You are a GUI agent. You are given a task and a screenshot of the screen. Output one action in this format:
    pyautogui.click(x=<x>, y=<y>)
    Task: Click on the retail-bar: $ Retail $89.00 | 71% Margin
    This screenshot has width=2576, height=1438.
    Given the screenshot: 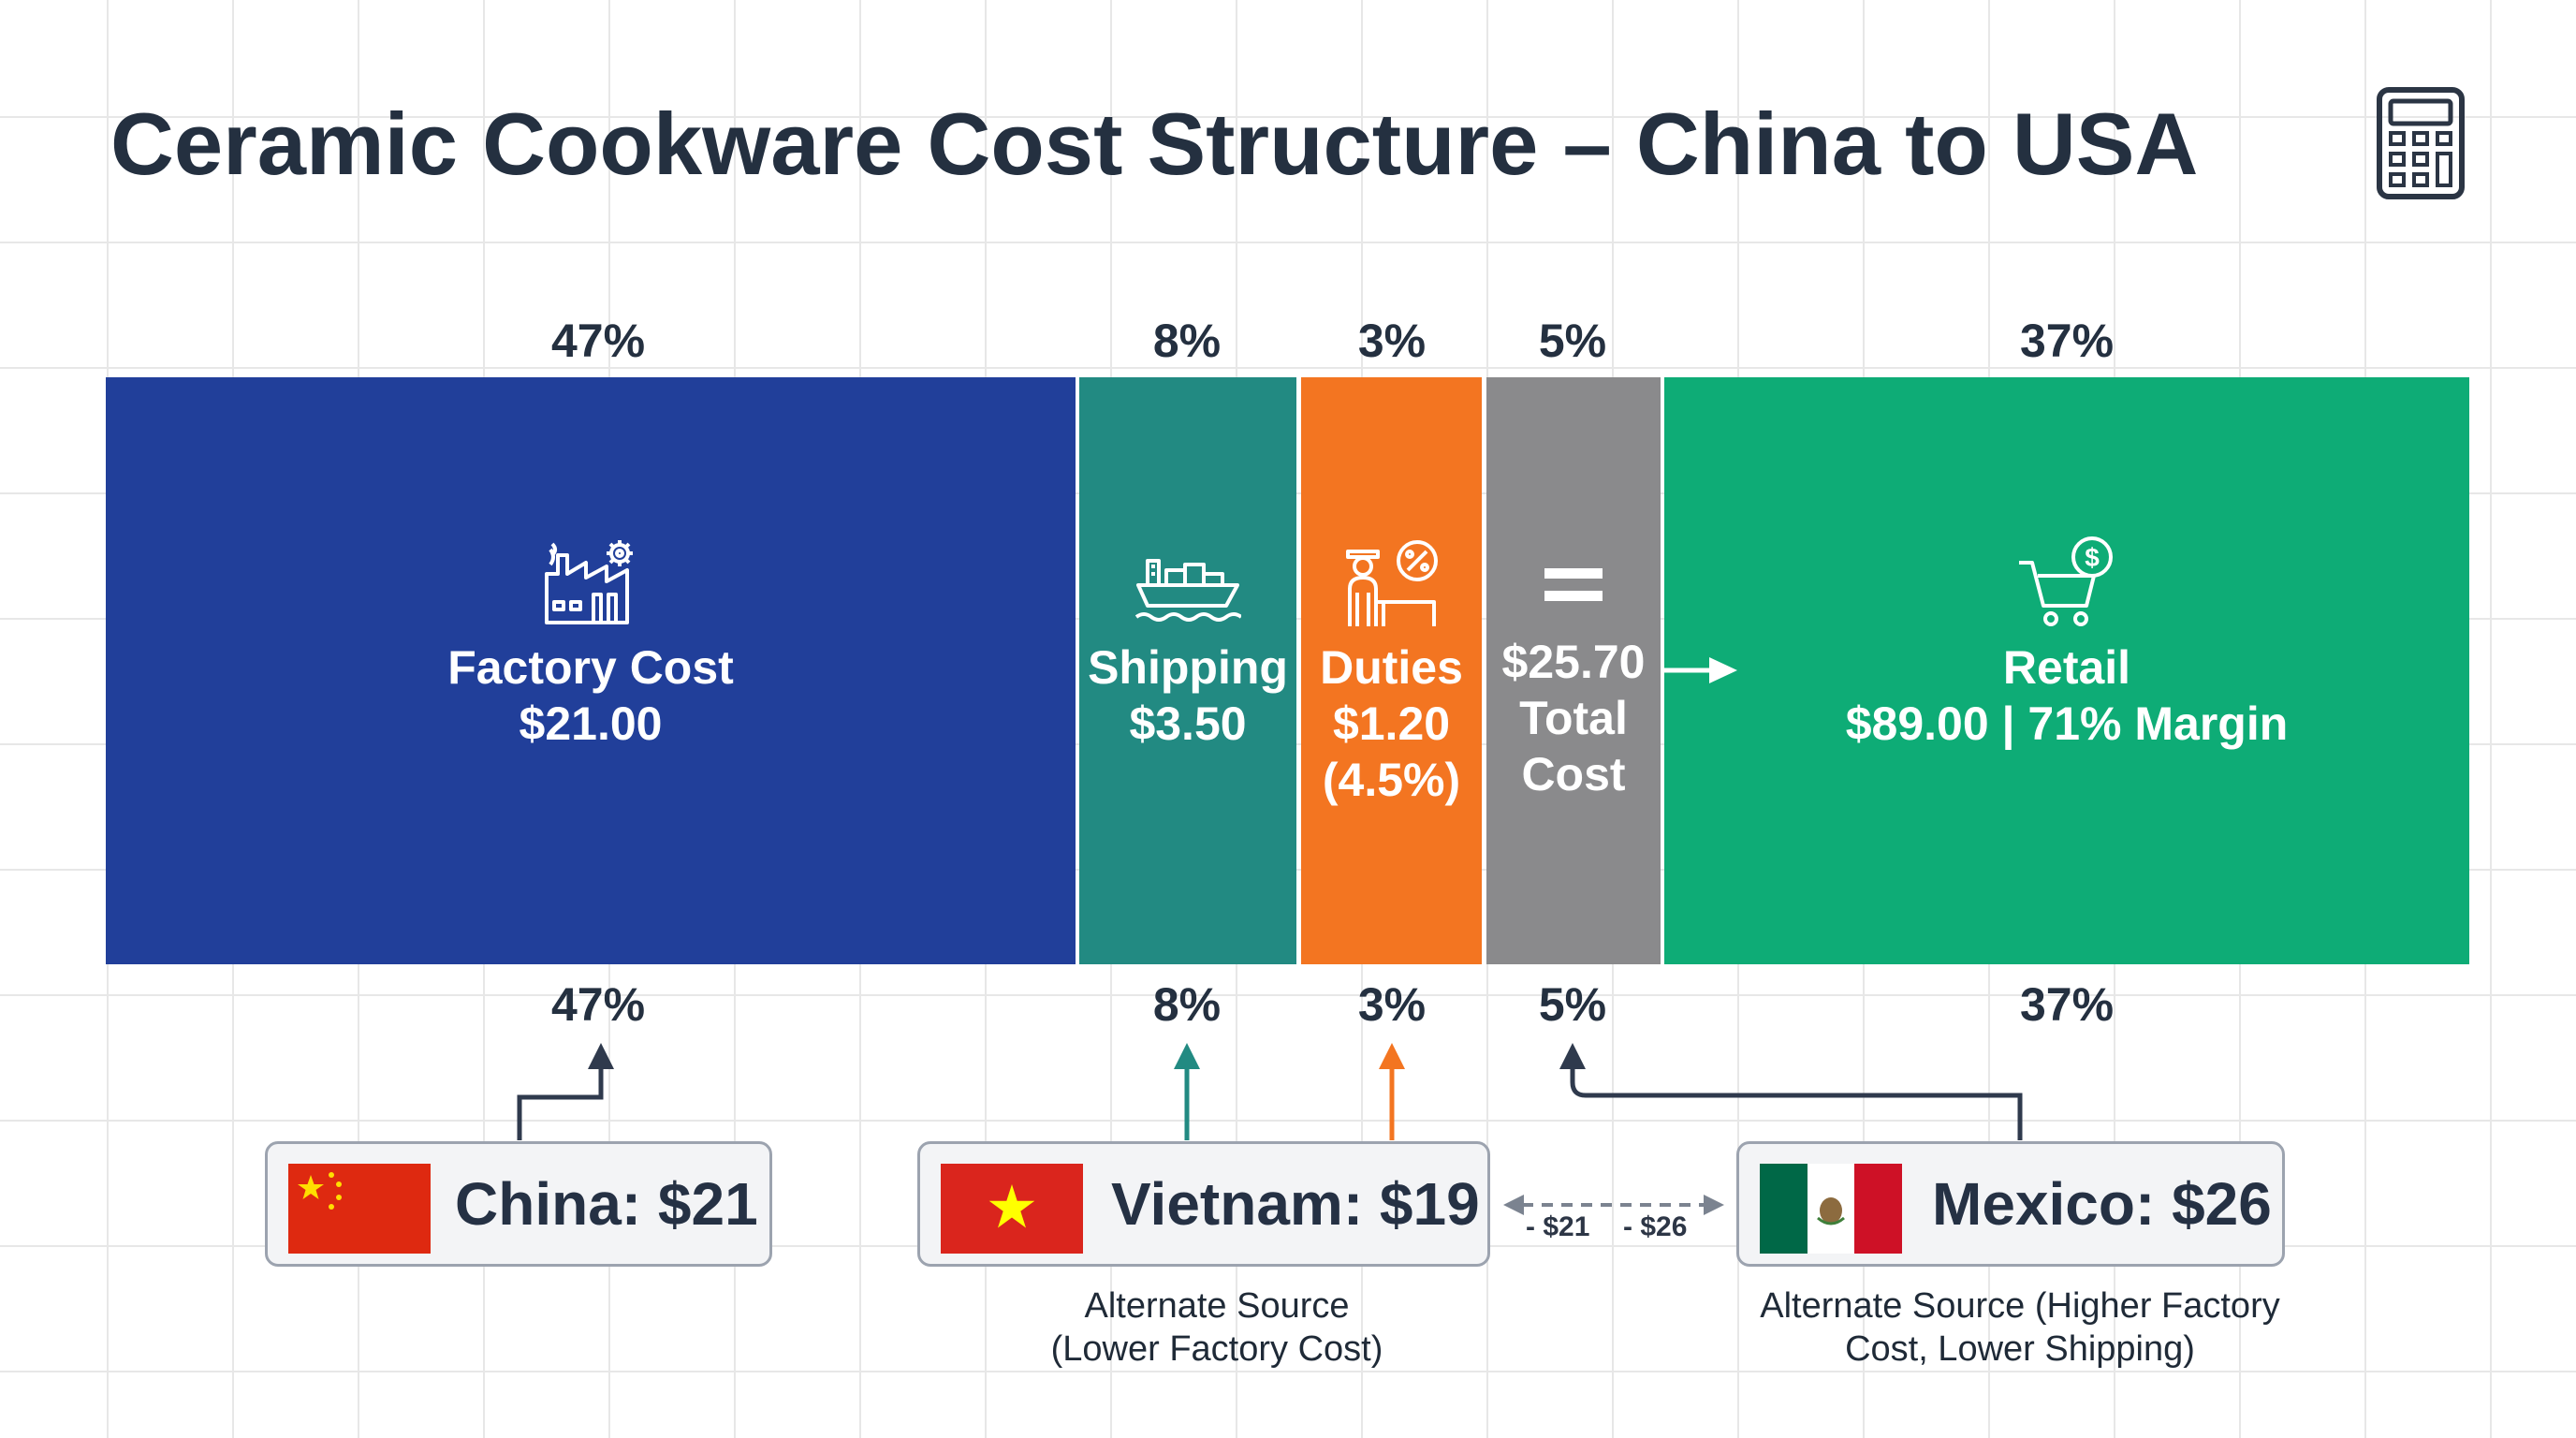 What is the action you would take?
    pyautogui.click(x=2066, y=670)
    